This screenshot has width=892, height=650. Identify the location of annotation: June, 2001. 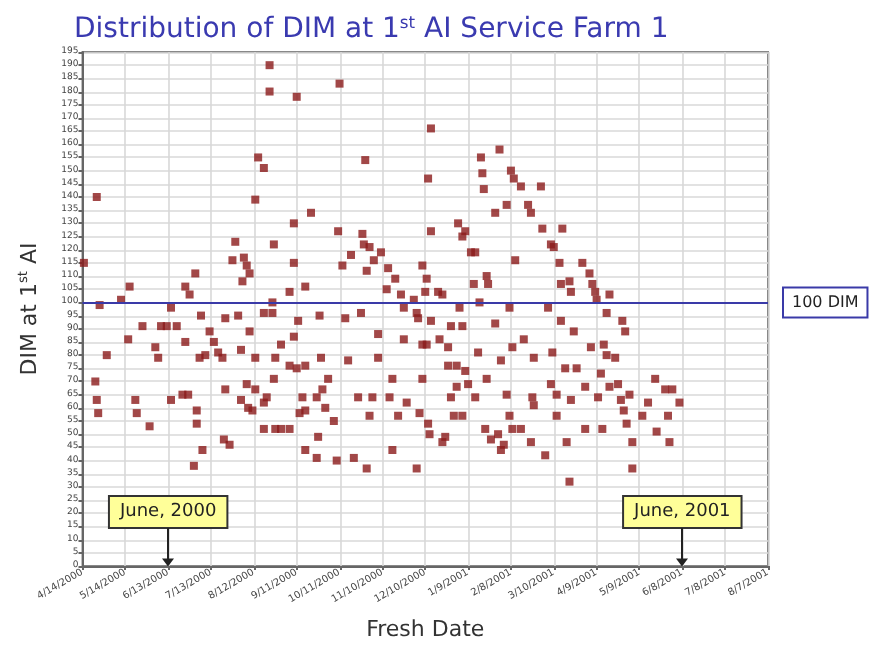
(681, 512).